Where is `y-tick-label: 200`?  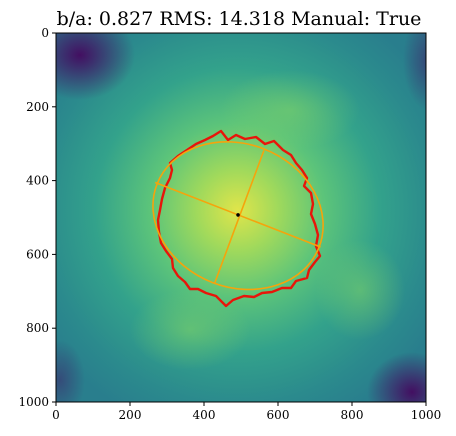 y-tick-label: 200 is located at coordinates (37, 107).